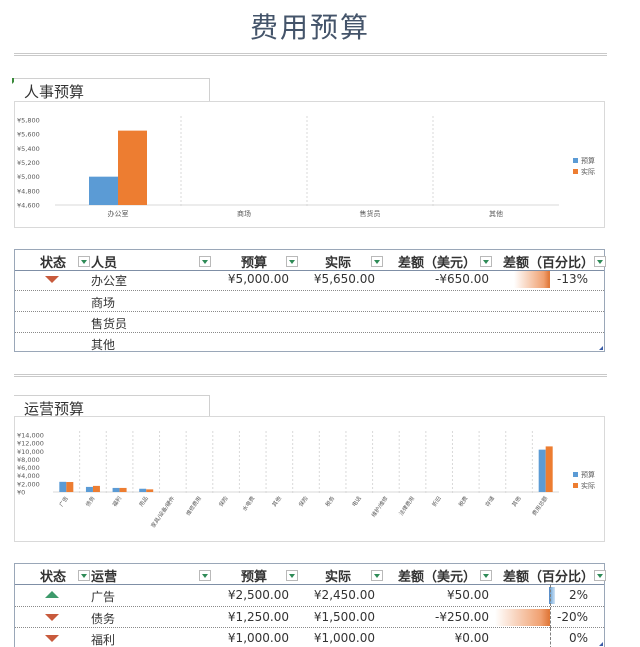 The width and height of the screenshot is (640, 647). What do you see at coordinates (437, 577) in the screenshot?
I see `column-header: 差额（美元）` at bounding box center [437, 577].